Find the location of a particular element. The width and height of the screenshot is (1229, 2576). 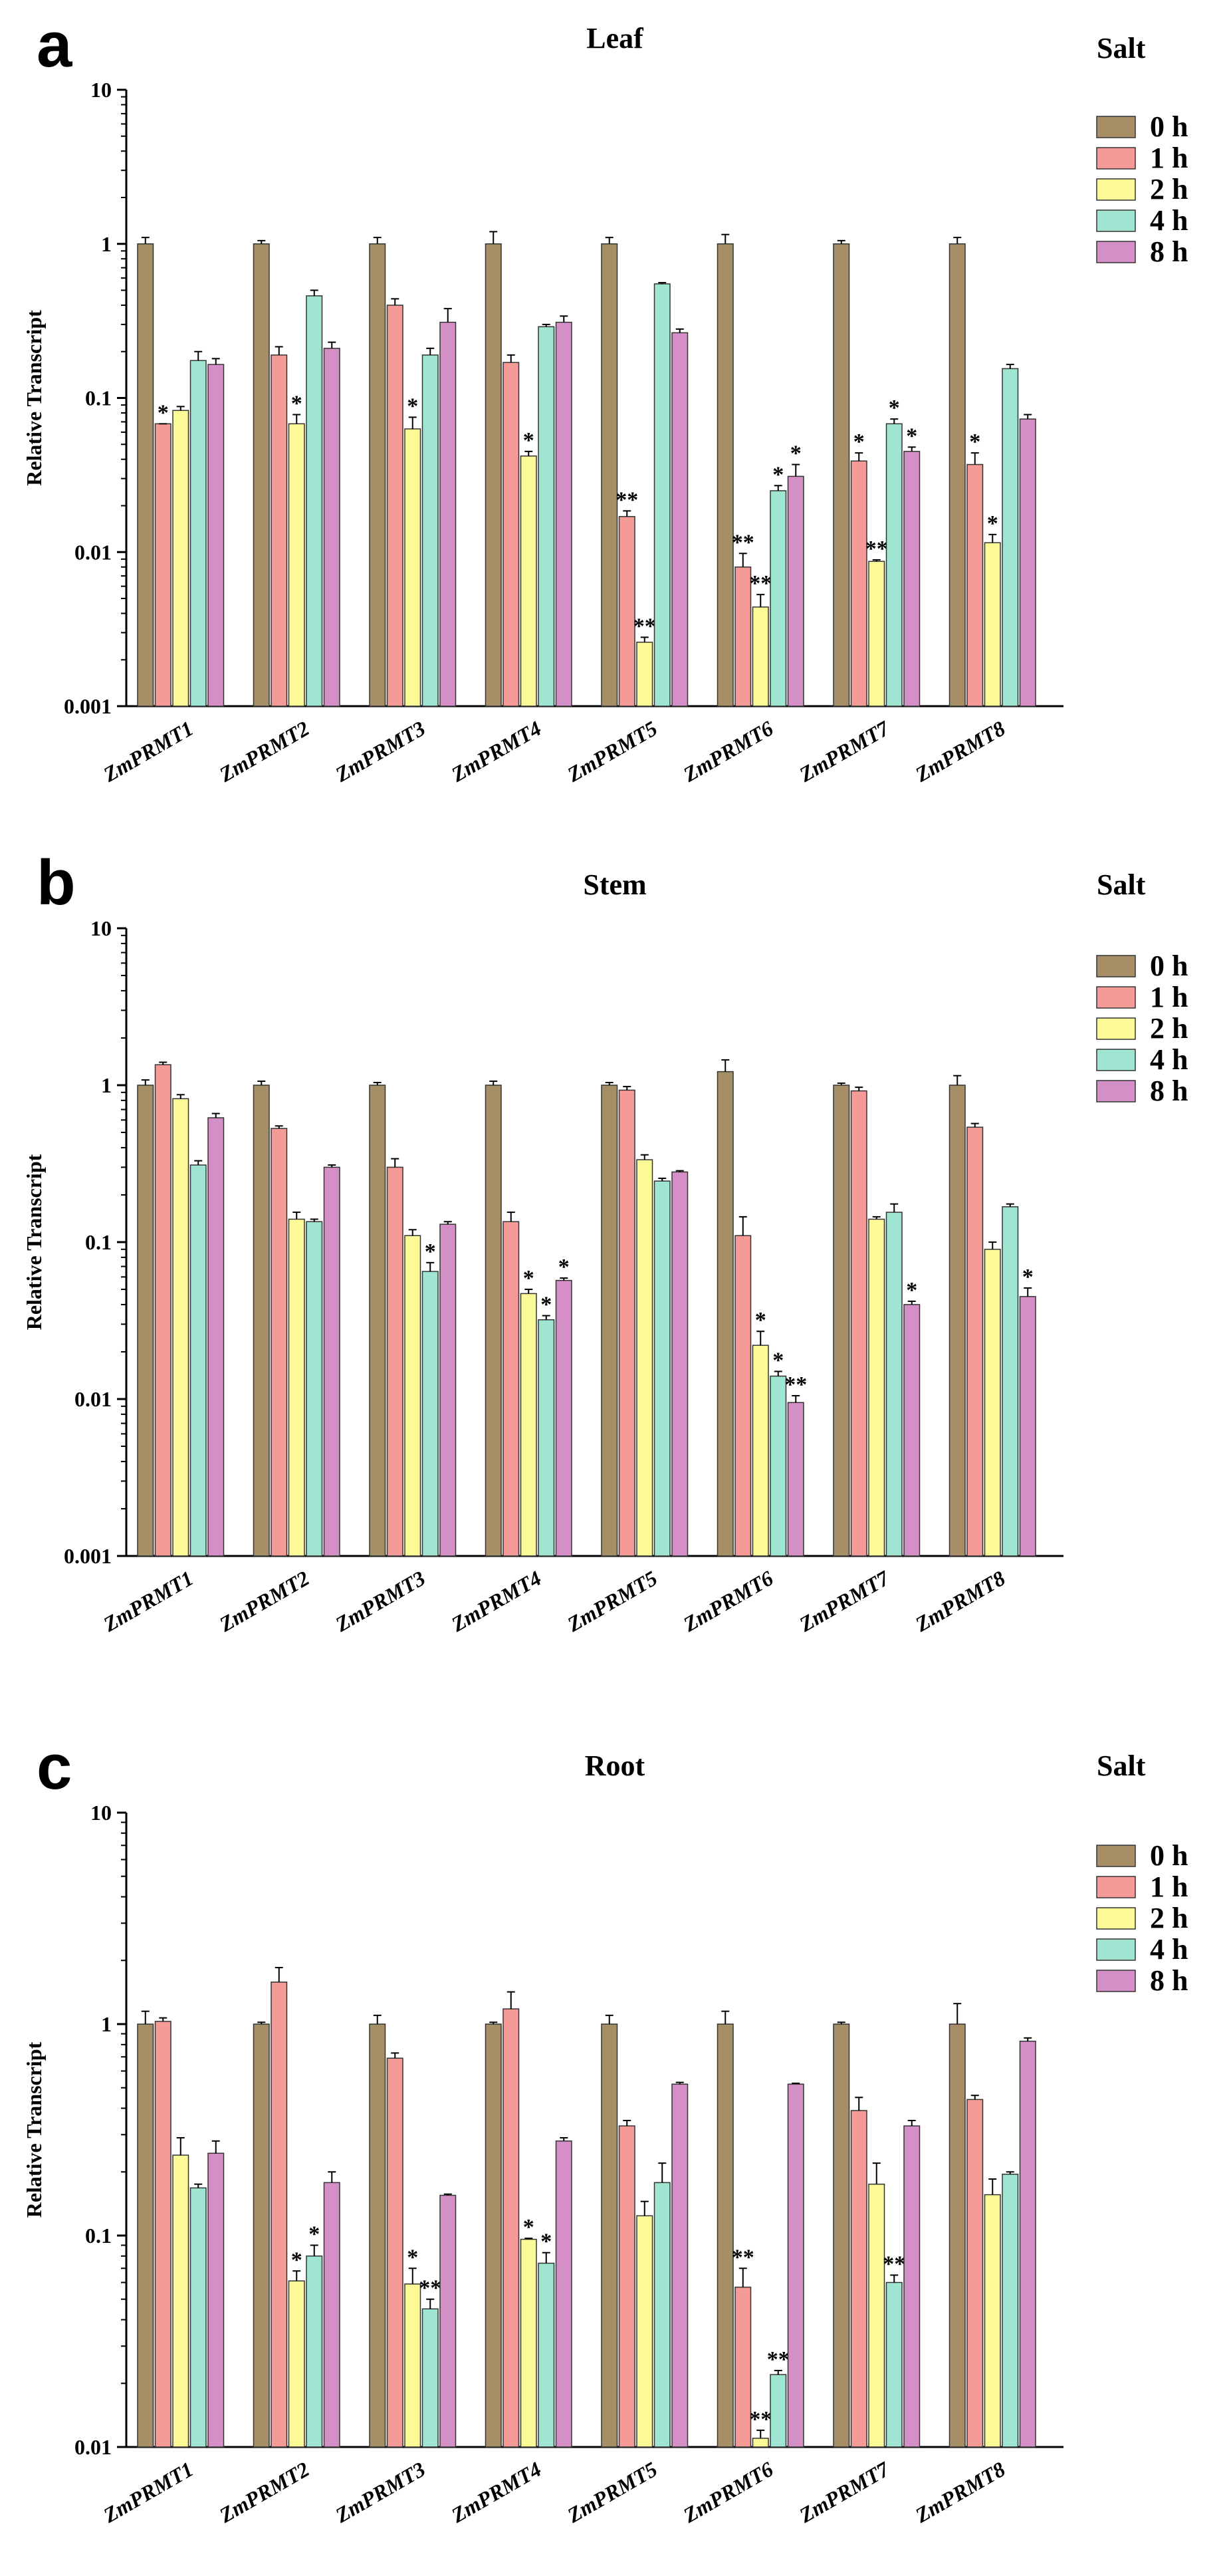

bar-1h-ZmPRMT3 is located at coordinates (395, 1361).